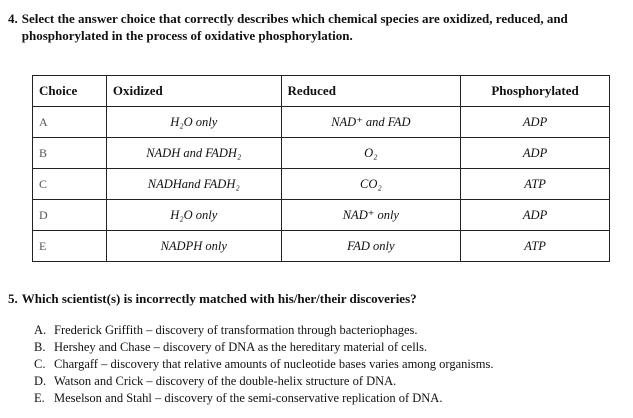  I want to click on oxidized-cell: NADHand FADH₂, so click(193, 184).